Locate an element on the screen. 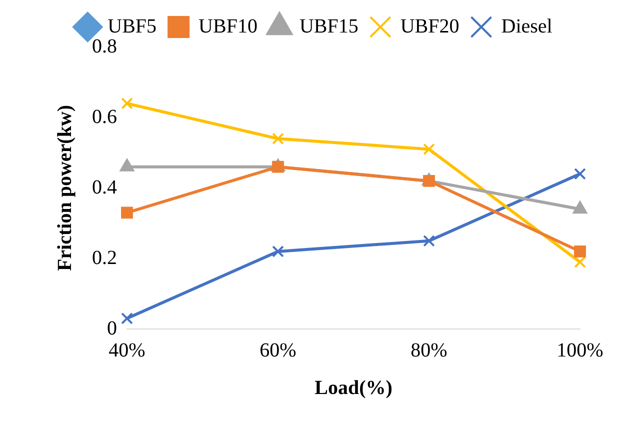  legend-label: Diesel is located at coordinates (527, 26).